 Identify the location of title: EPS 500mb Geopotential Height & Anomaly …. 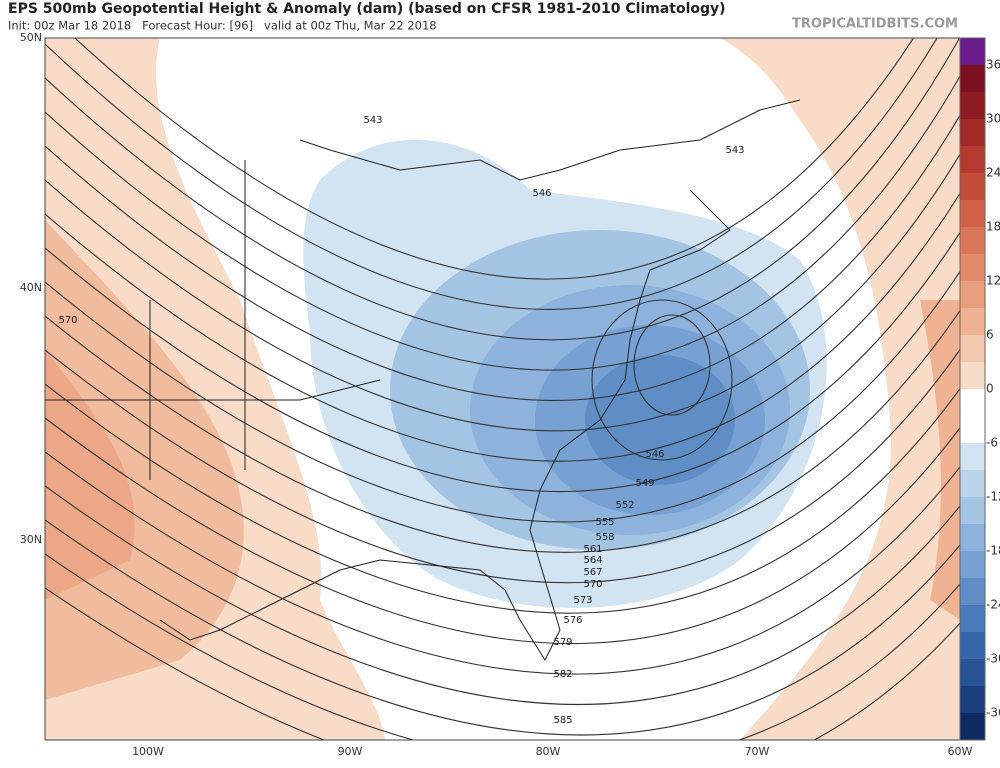
(367, 9).